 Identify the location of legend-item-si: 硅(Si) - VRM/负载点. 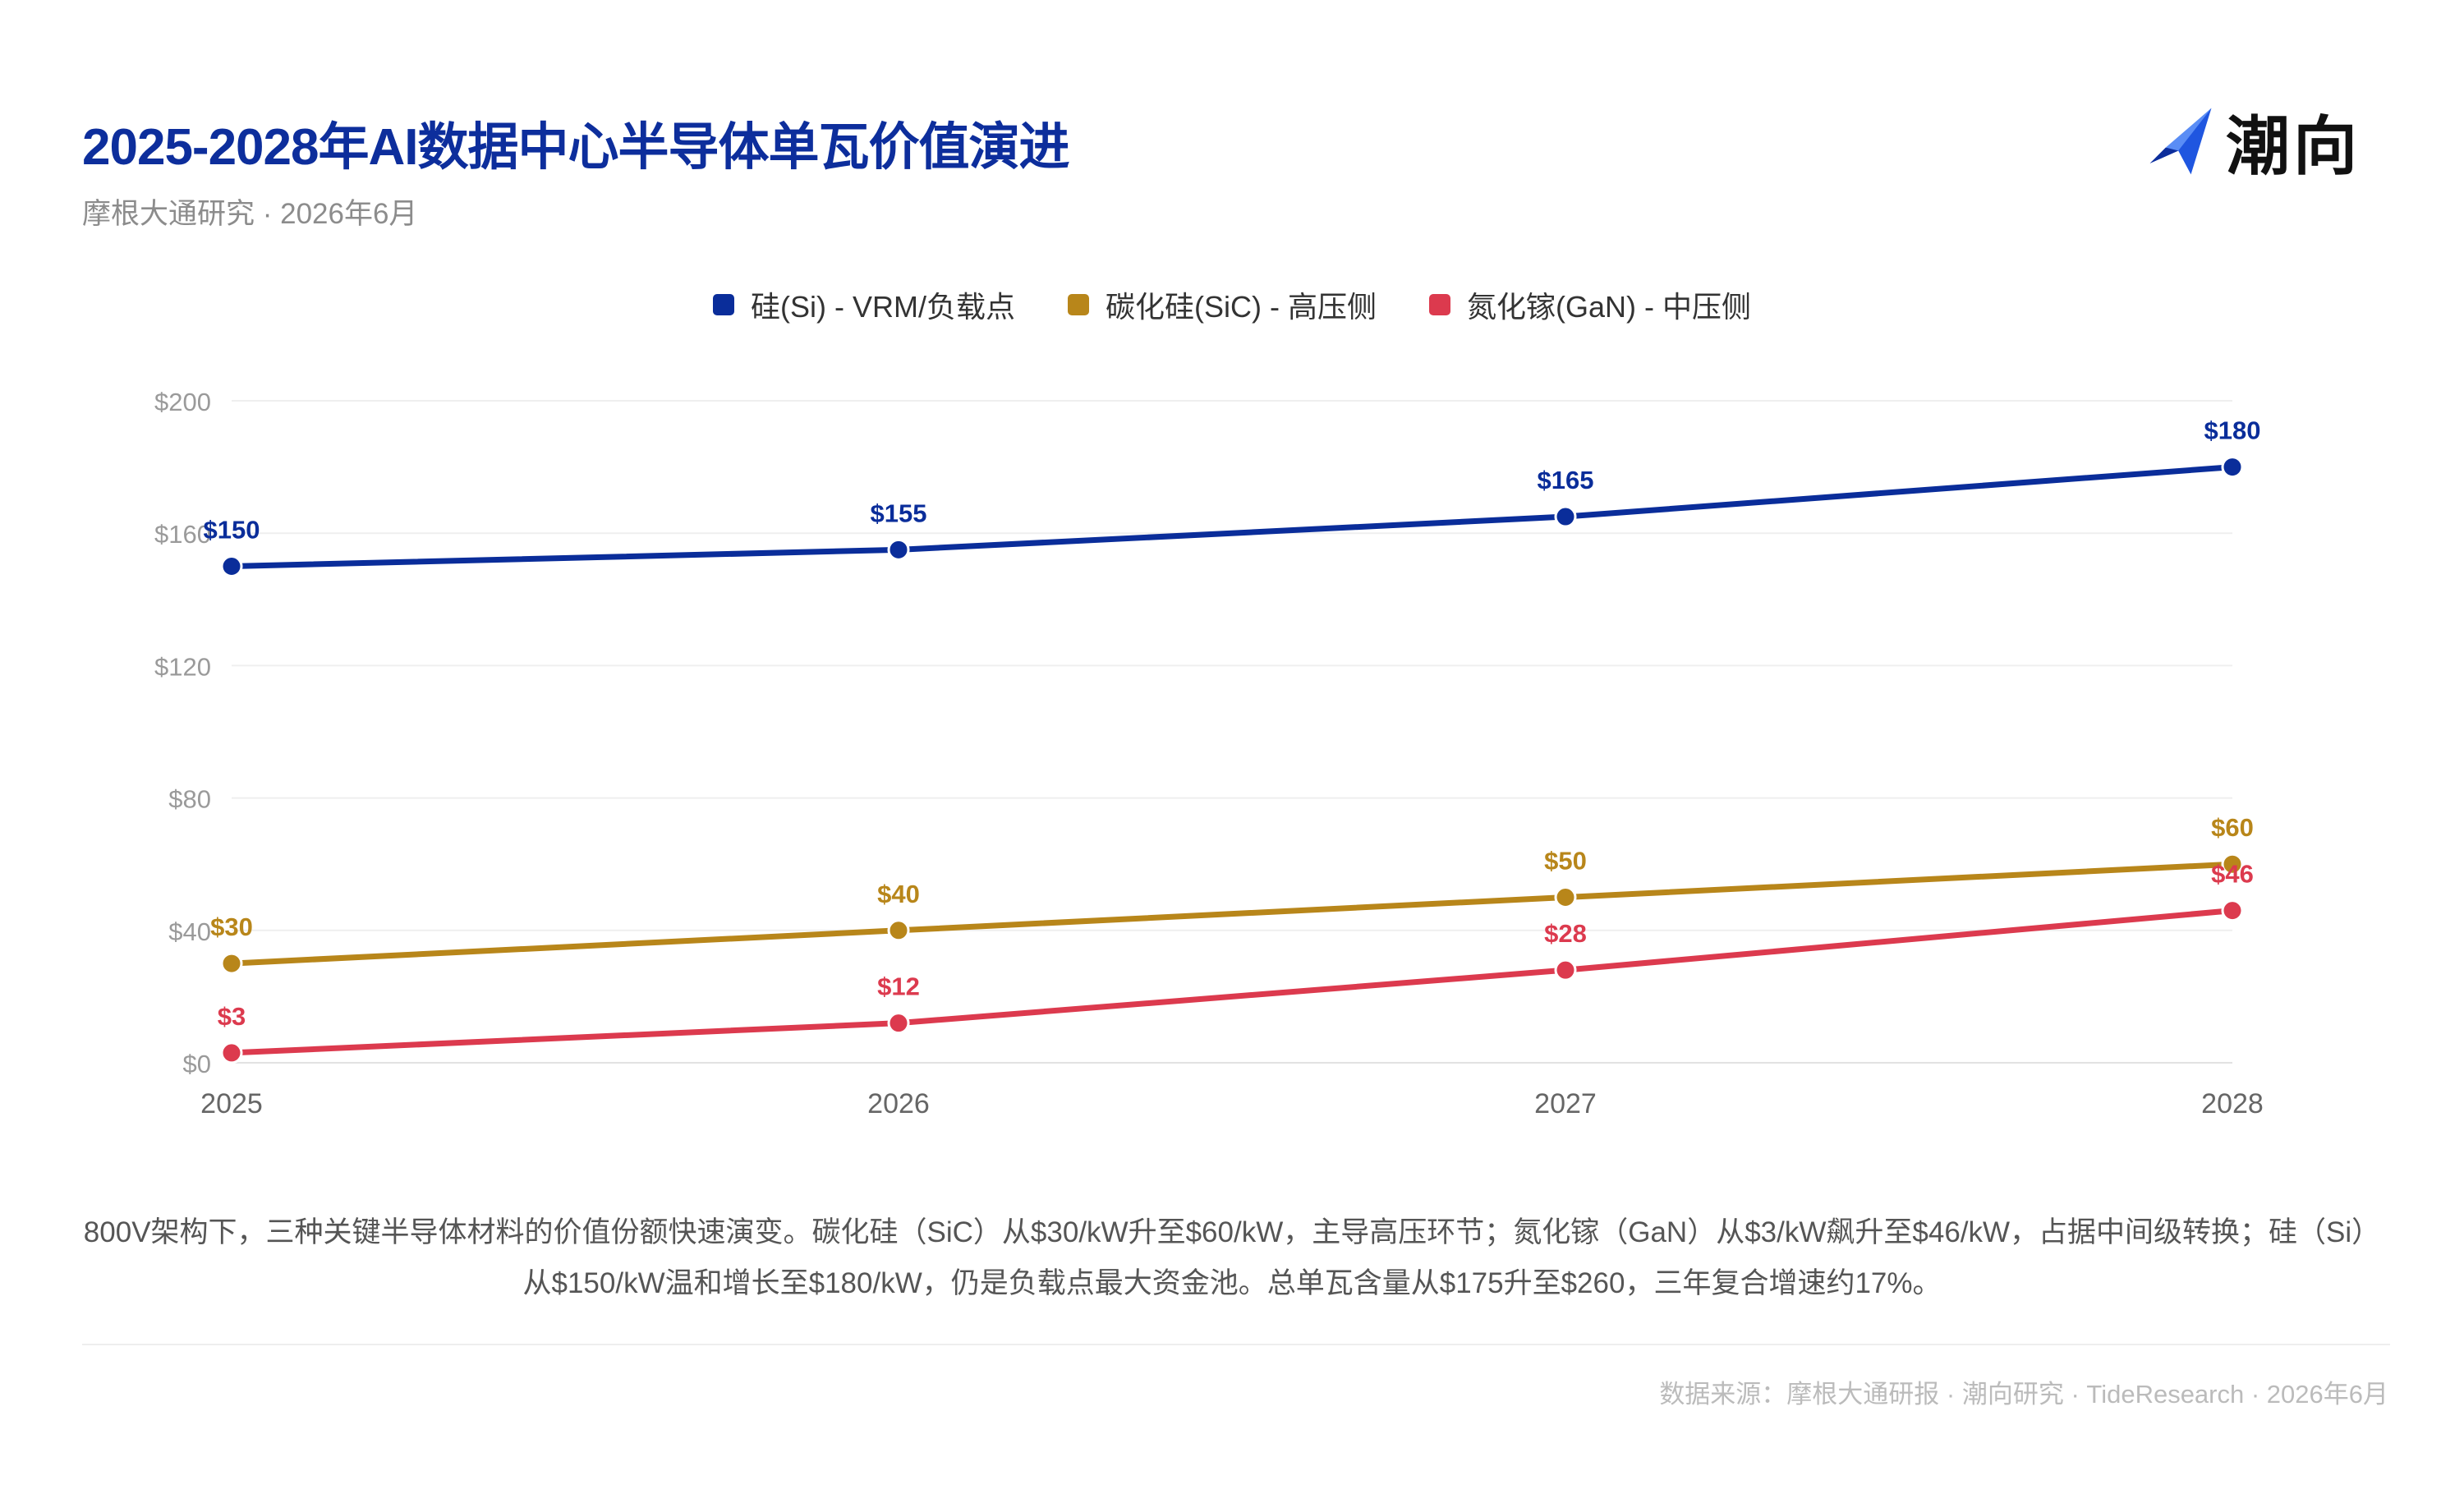
(864, 304).